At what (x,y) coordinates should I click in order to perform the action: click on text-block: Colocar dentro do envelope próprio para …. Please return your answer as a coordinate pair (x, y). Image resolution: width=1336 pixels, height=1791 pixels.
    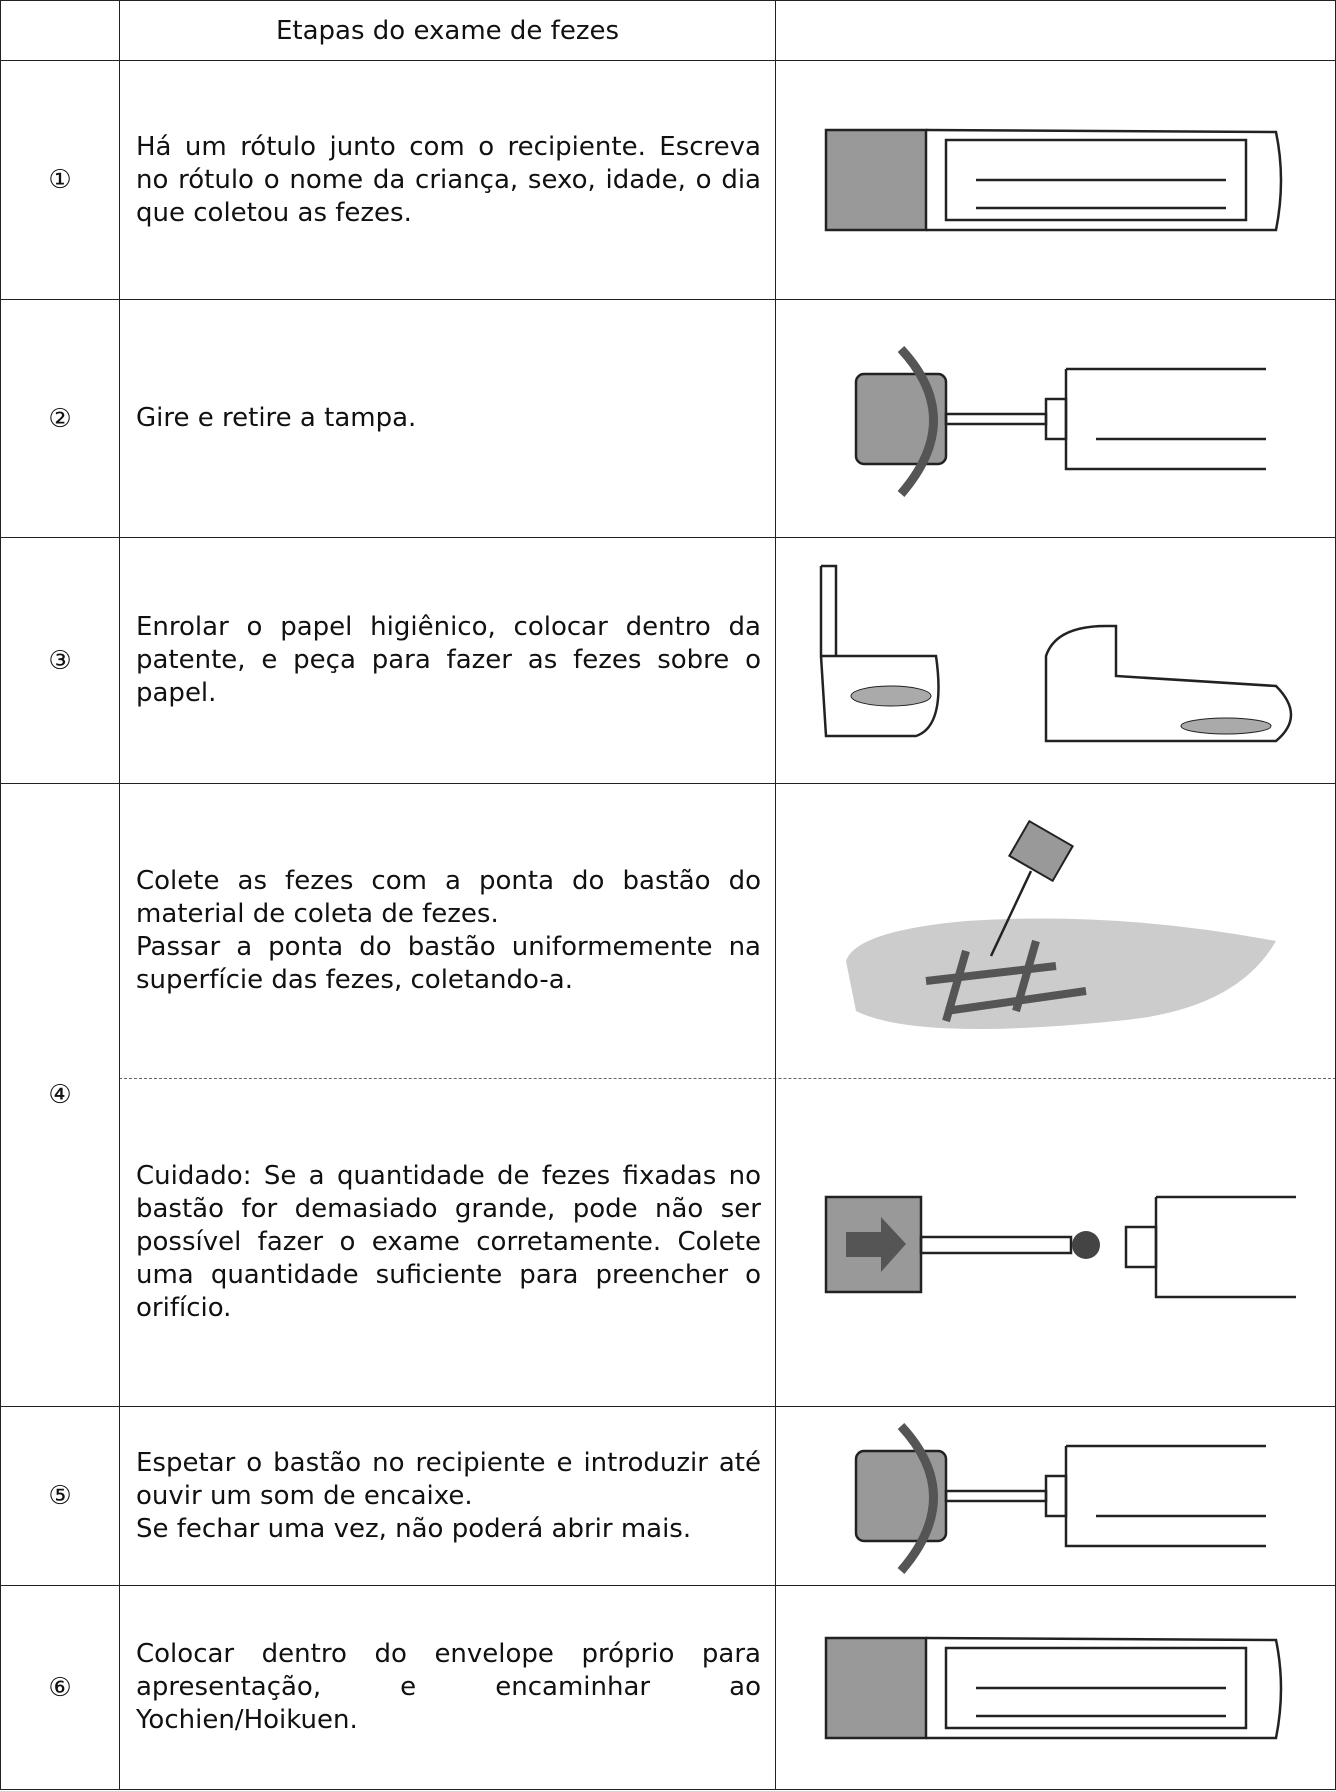
    Looking at the image, I should click on (448, 1687).